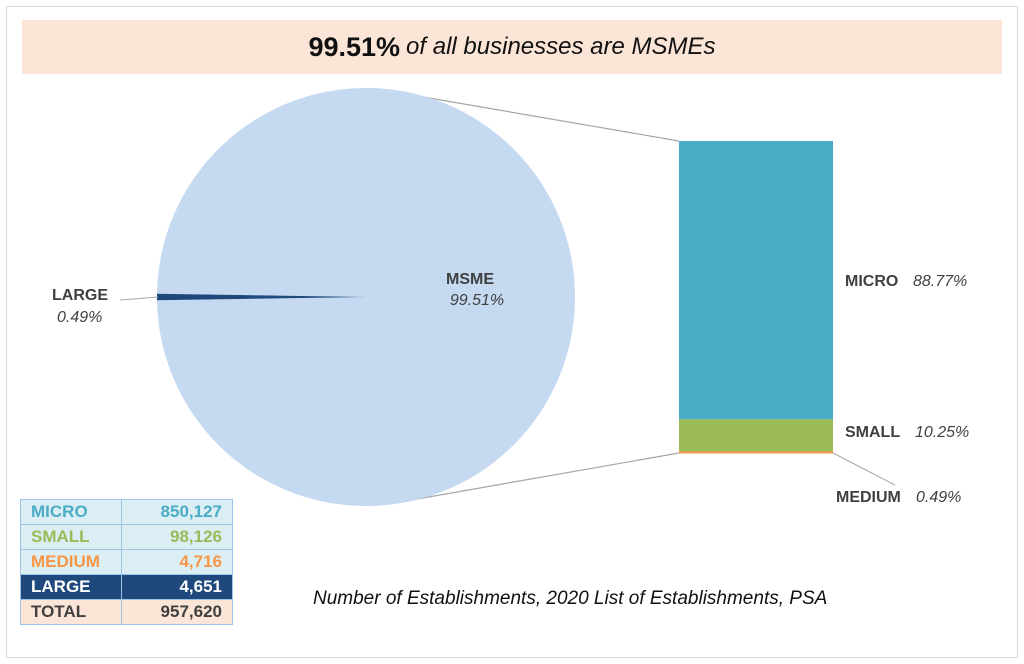 Image resolution: width=1024 pixels, height=664 pixels. What do you see at coordinates (80, 295) in the screenshot?
I see `large-label: LARGE` at bounding box center [80, 295].